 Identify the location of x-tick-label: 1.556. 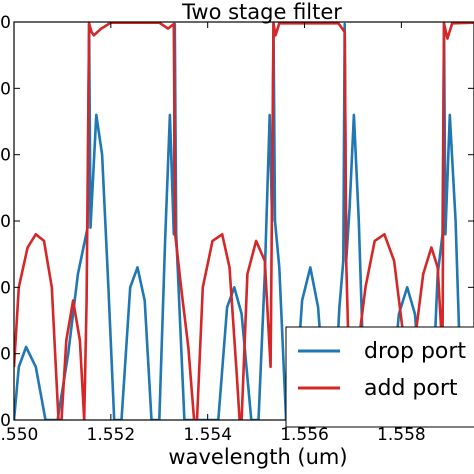
(304, 435).